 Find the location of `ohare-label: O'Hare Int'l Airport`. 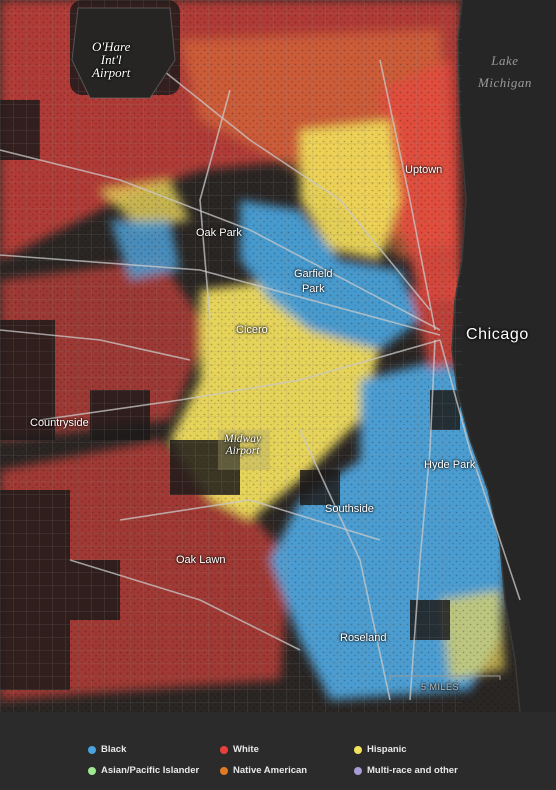

ohare-label: O'Hare Int'l Airport is located at coordinates (111, 59).